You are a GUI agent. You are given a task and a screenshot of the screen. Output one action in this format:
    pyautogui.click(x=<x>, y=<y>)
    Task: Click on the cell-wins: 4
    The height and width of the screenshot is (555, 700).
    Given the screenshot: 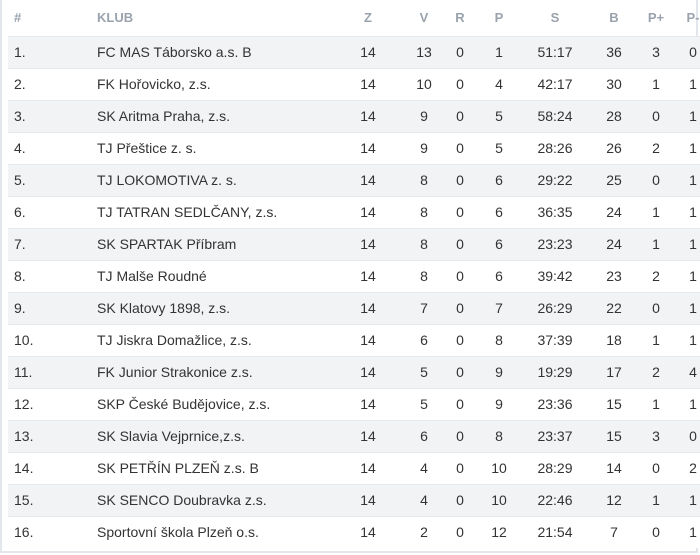 What is the action you would take?
    pyautogui.click(x=424, y=499)
    